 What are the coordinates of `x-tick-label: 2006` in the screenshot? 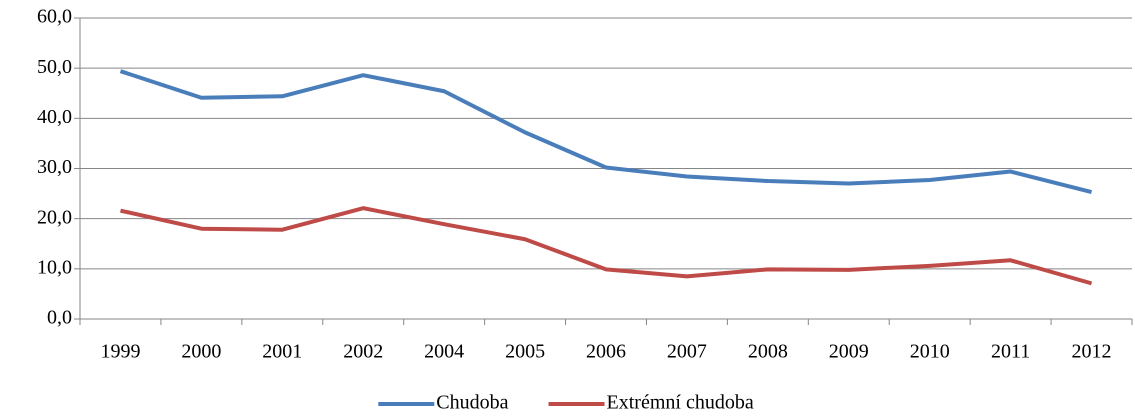 It's located at (606, 352).